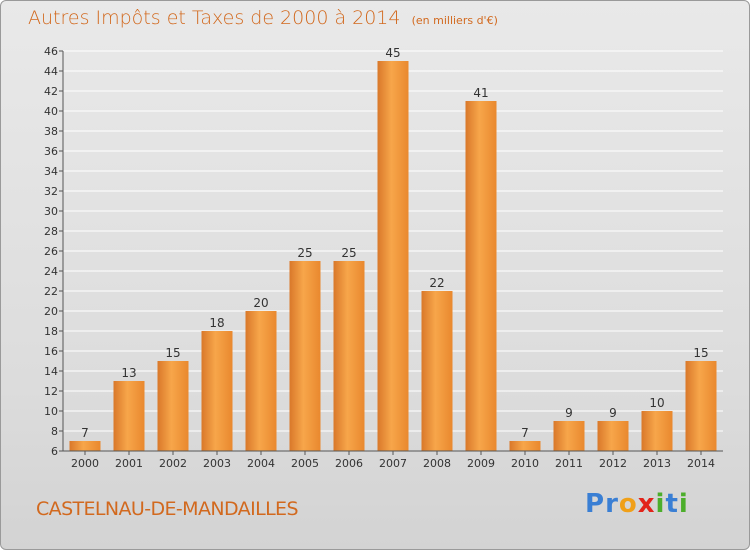  I want to click on y-tick-label: 40, so click(51, 111).